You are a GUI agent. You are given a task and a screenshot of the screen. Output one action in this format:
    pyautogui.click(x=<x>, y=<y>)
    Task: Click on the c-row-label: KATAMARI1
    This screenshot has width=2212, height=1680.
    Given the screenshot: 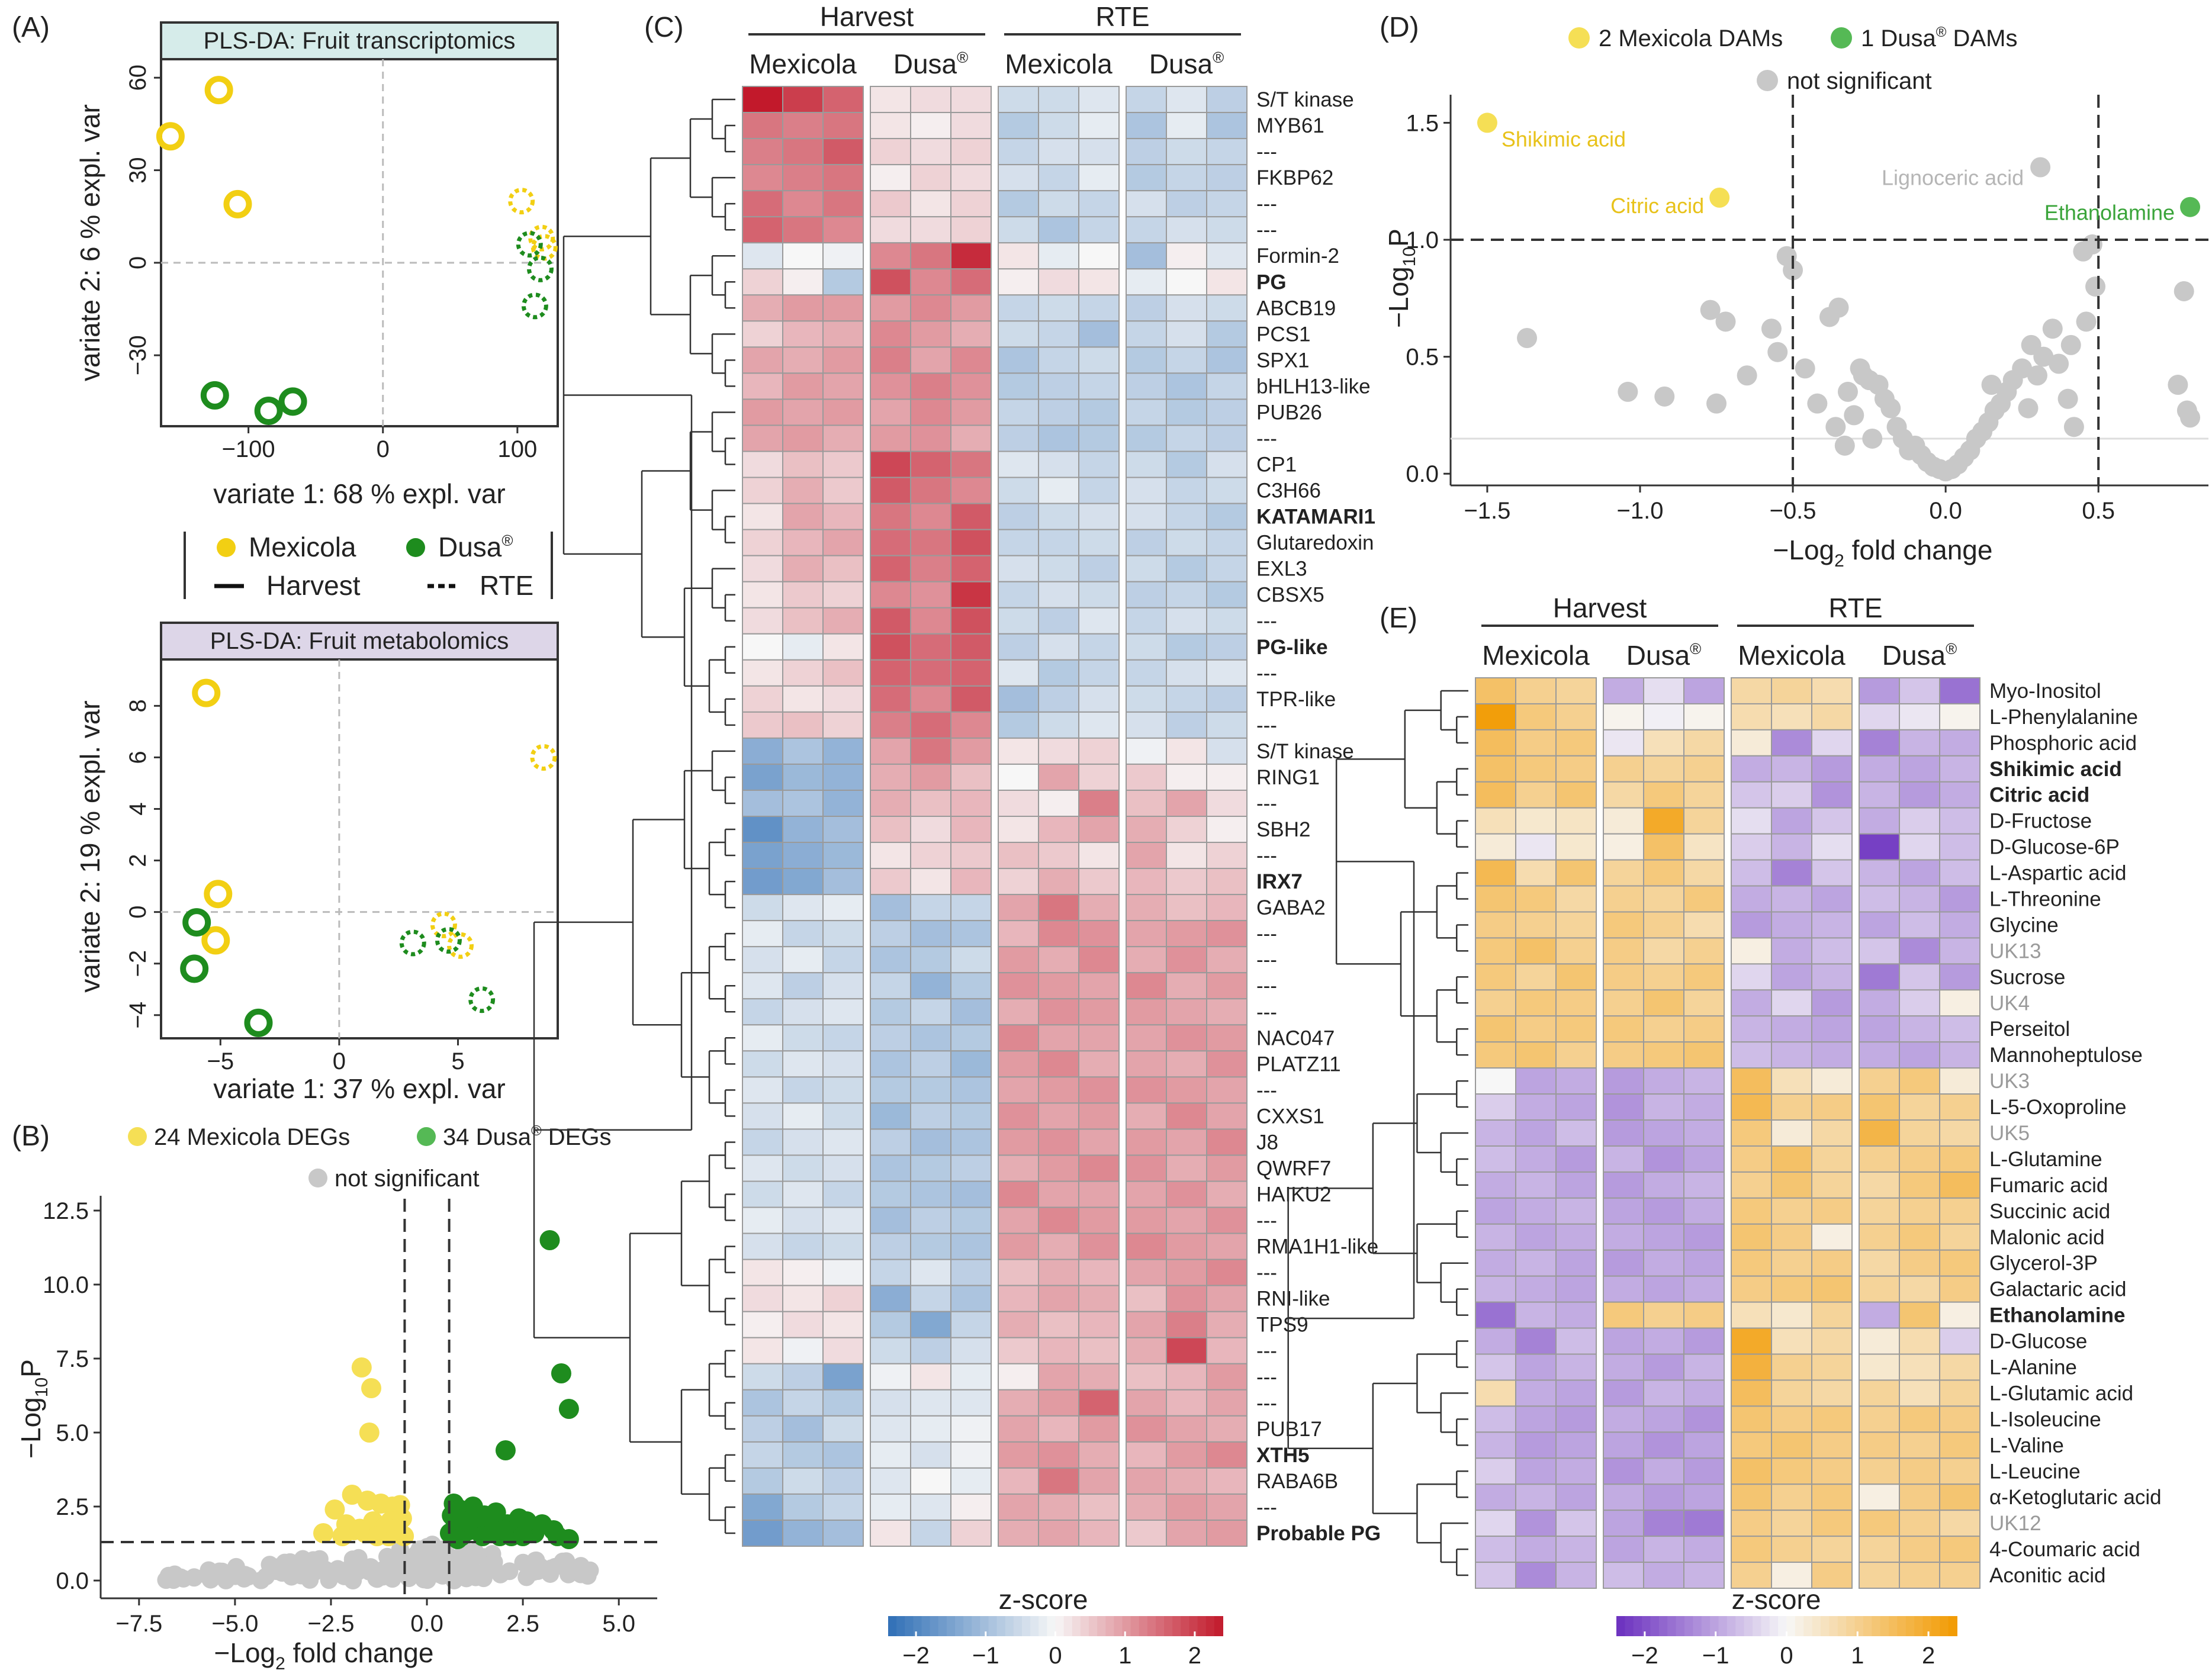 What is the action you would take?
    pyautogui.click(x=1315, y=517)
    